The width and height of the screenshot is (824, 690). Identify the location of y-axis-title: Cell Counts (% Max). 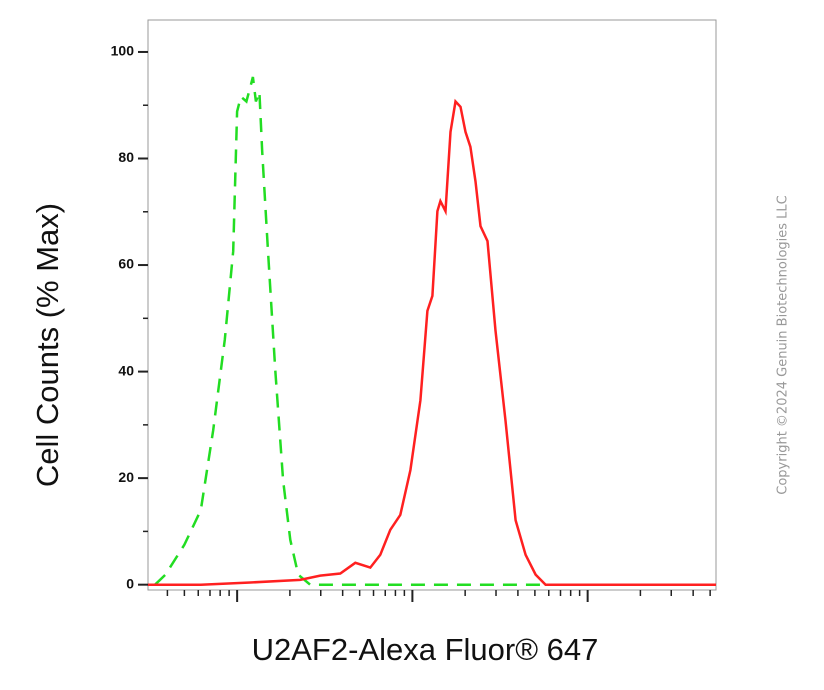
(47, 345).